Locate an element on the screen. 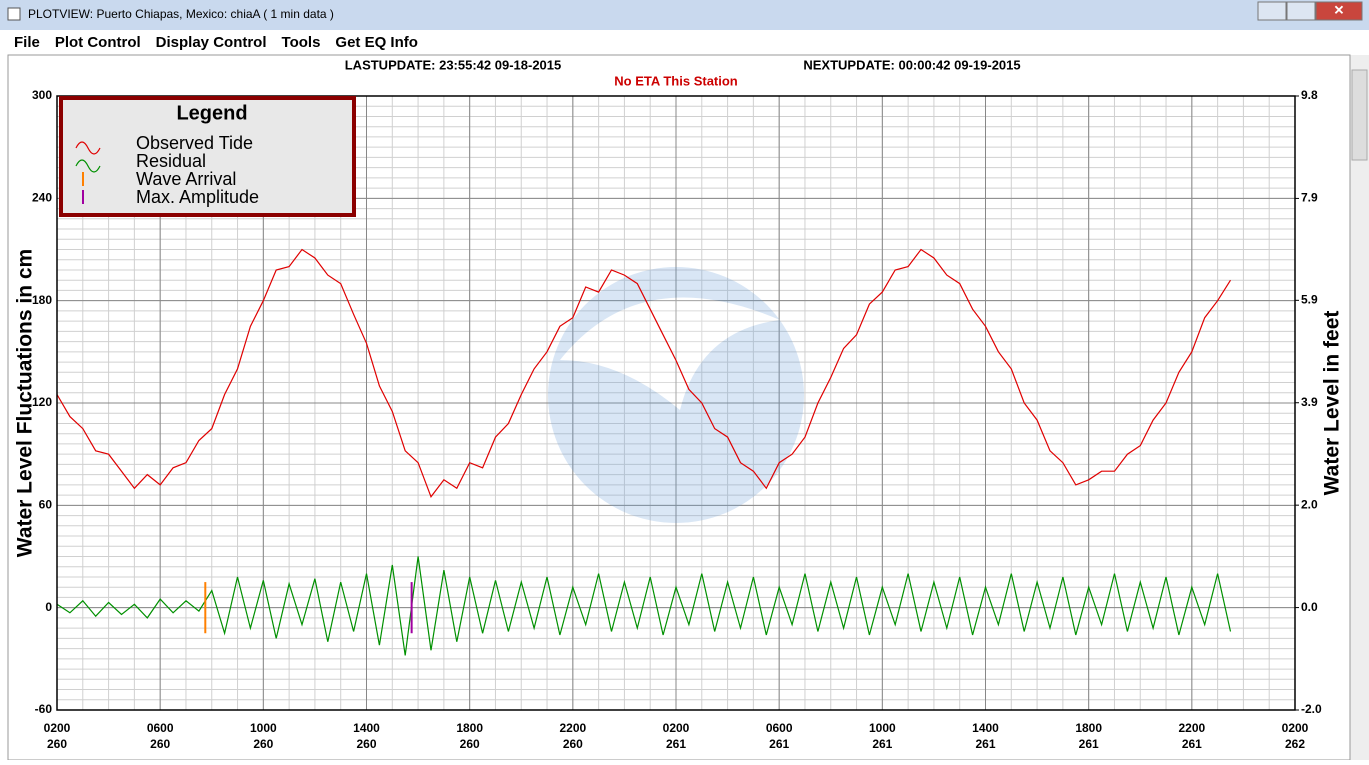 The image size is (1369, 765). close-icon: ✕ is located at coordinates (1339, 9).